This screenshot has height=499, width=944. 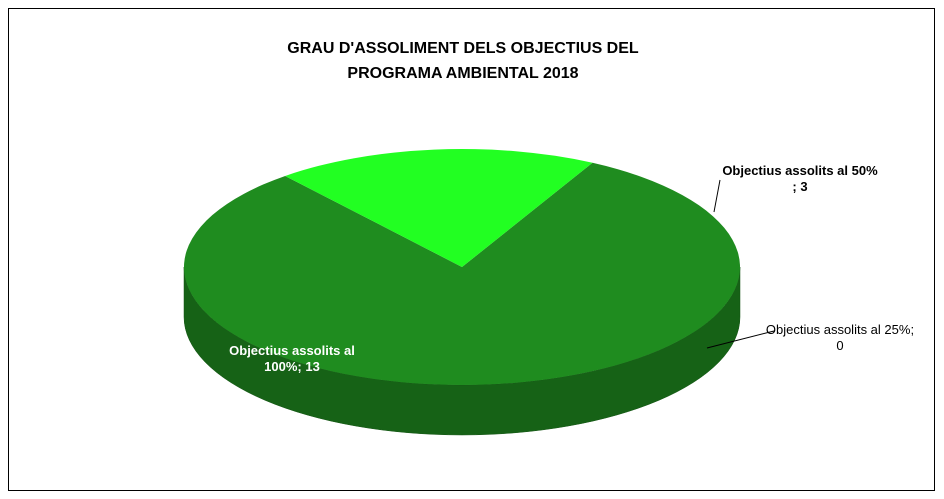 I want to click on data-label: Objectius assolits al 100%; 13, so click(x=292, y=359).